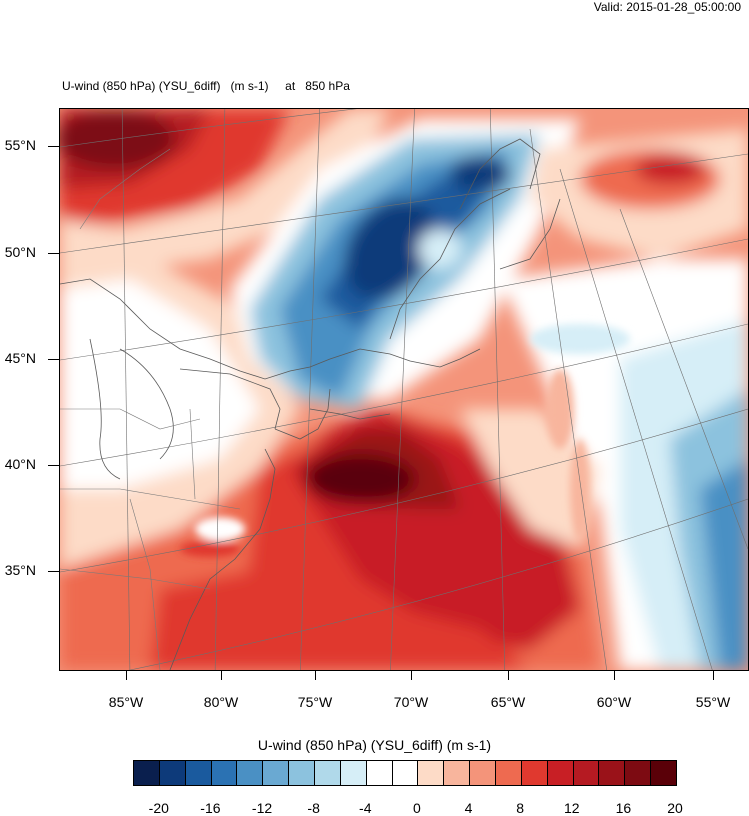 The height and width of the screenshot is (816, 749). What do you see at coordinates (468, 808) in the screenshot?
I see `colorbar-label: 4` at bounding box center [468, 808].